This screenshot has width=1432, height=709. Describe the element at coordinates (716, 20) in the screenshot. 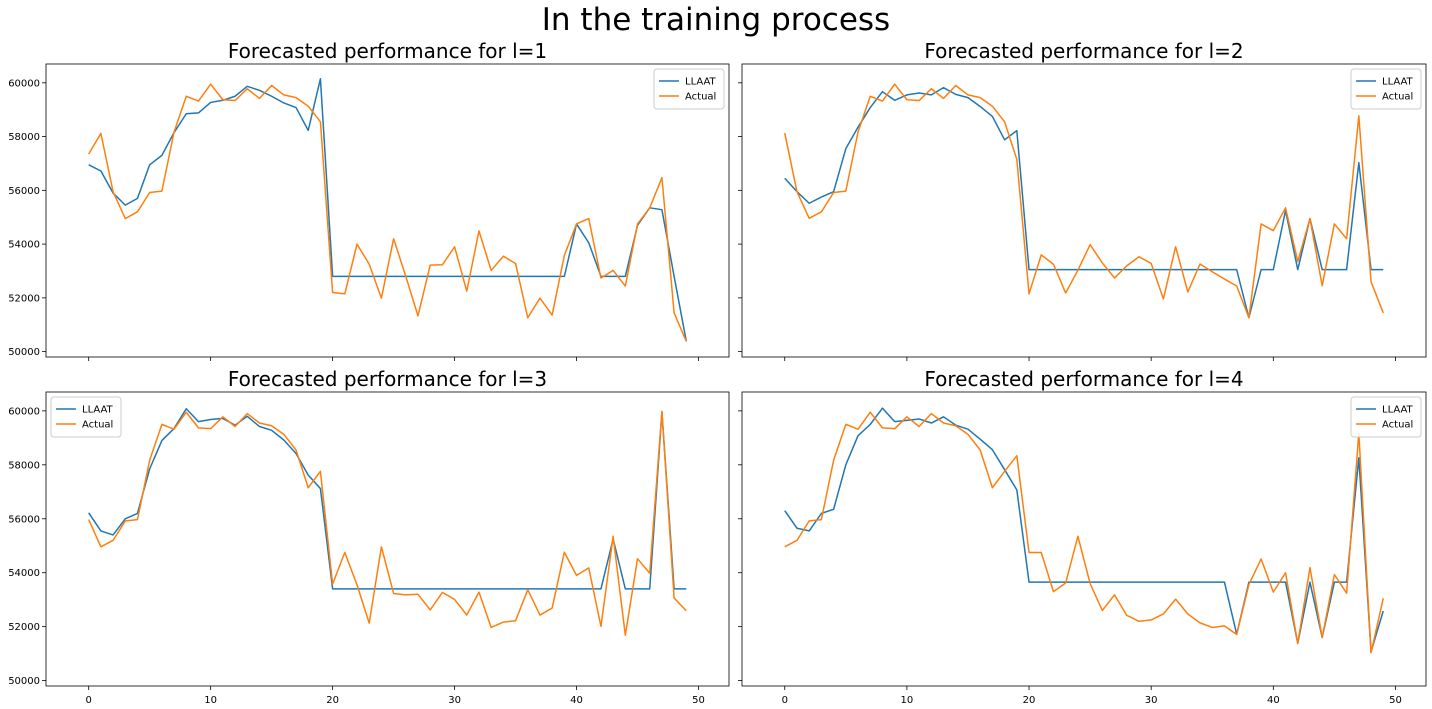

I see `figure-suptitle: In the training process` at that location.